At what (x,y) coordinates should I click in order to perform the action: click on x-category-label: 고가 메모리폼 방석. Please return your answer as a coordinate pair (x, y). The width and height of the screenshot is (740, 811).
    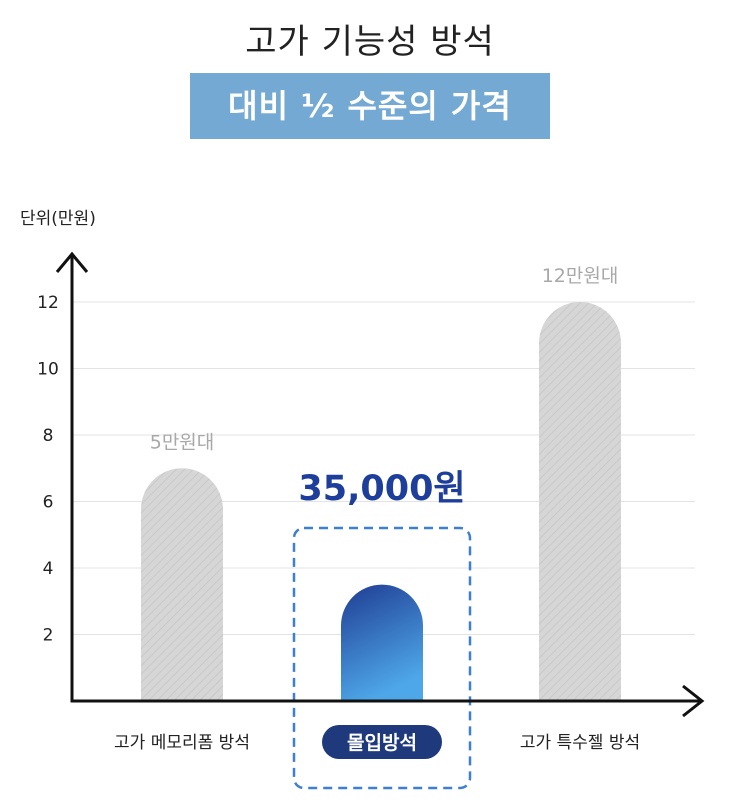
    Looking at the image, I should click on (182, 743).